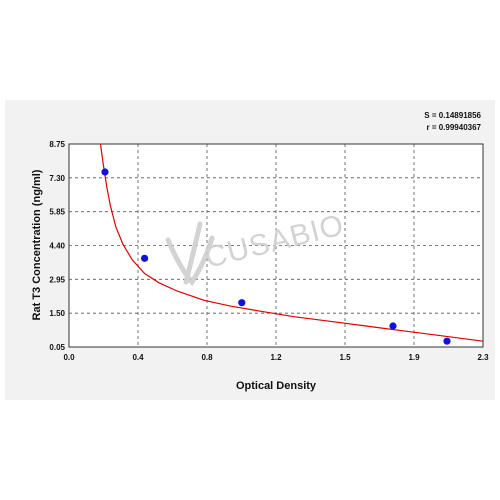  I want to click on y-tick-label: 0.05, so click(57, 347).